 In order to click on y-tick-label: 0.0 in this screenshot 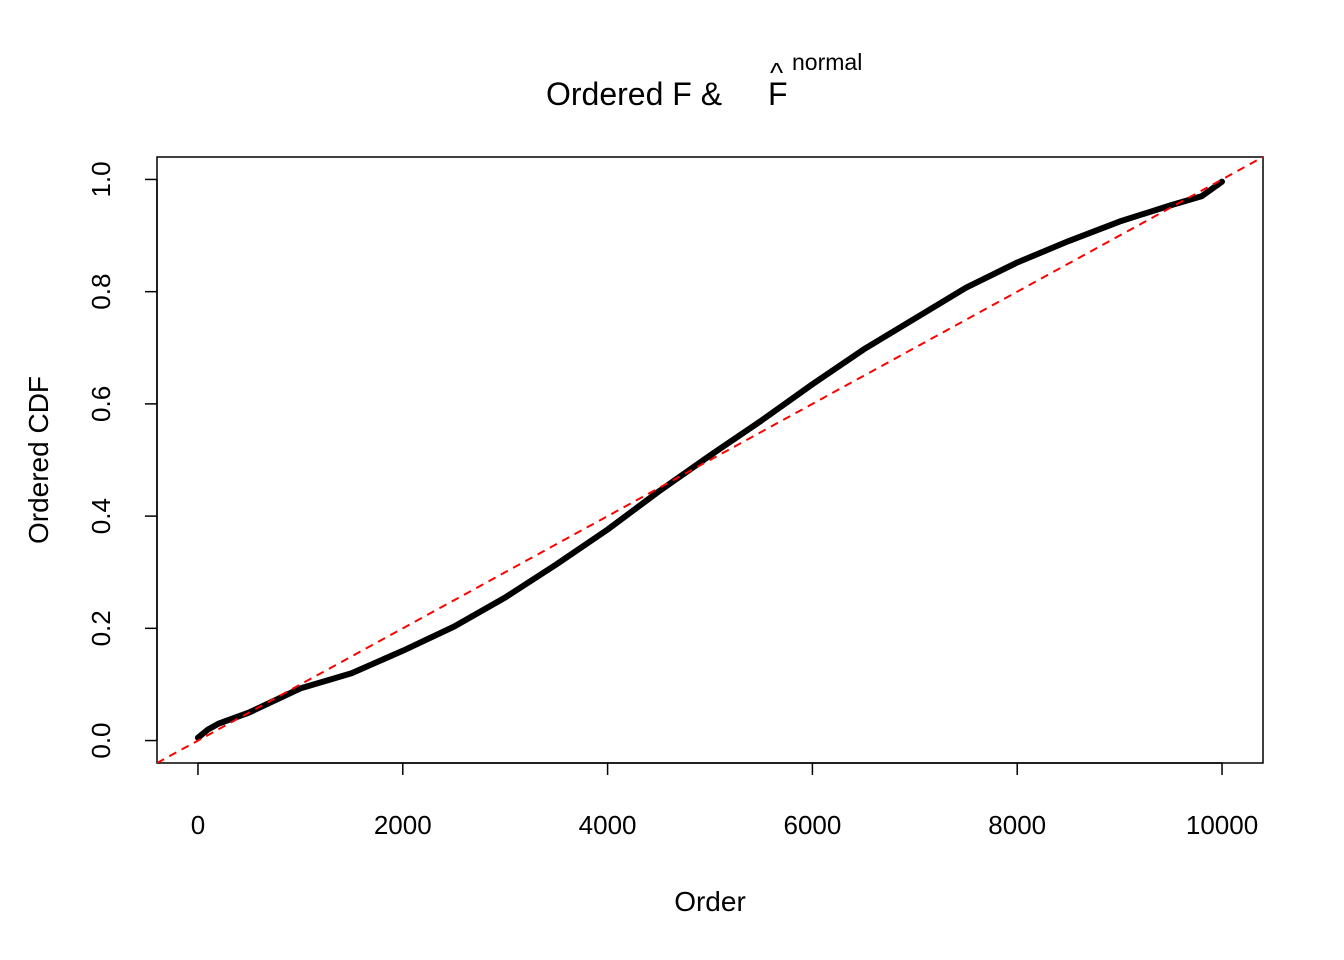, I will do `click(101, 740)`.